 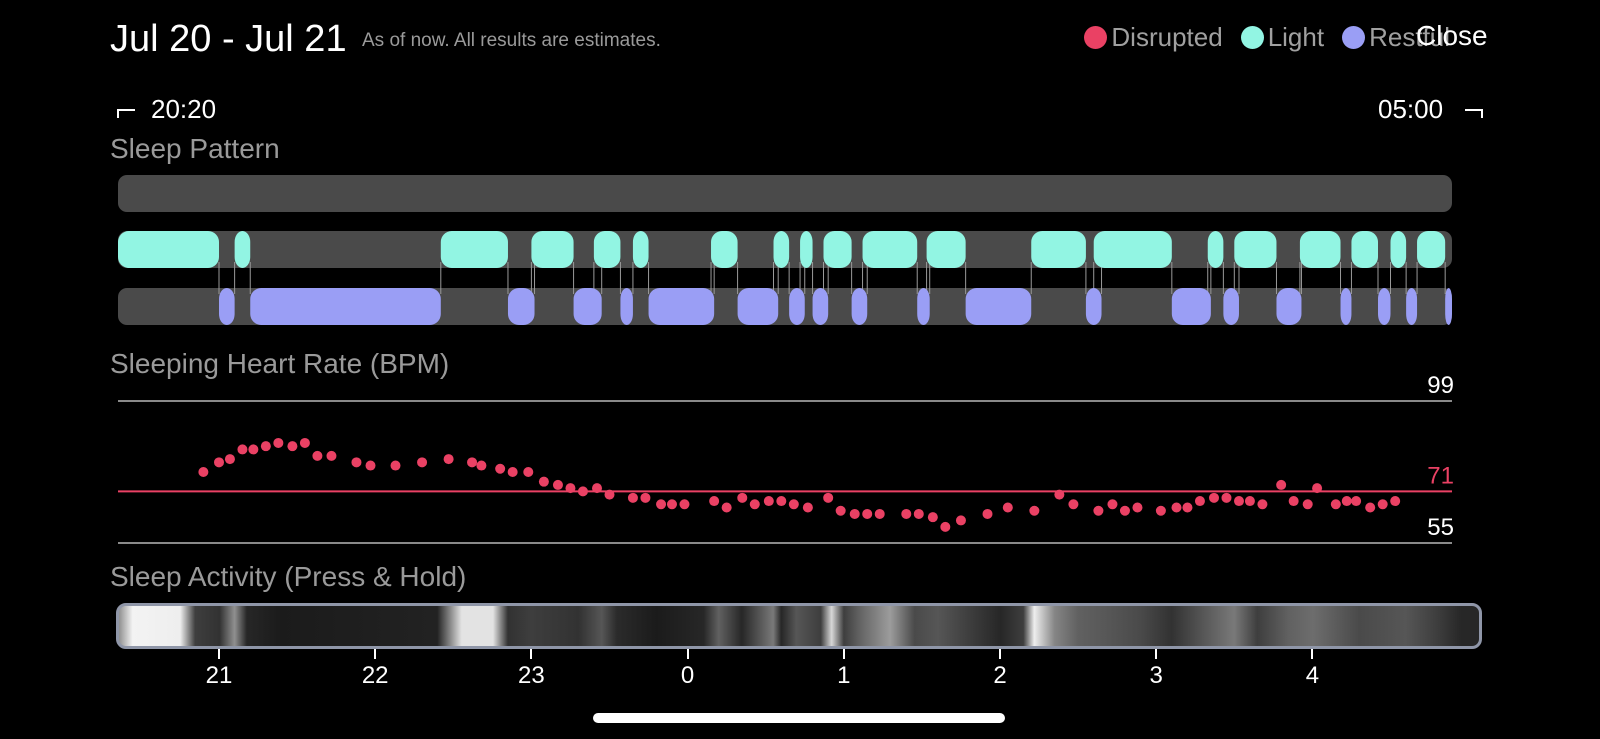 What do you see at coordinates (531, 675) in the screenshot?
I see `axis-tick-label: 23` at bounding box center [531, 675].